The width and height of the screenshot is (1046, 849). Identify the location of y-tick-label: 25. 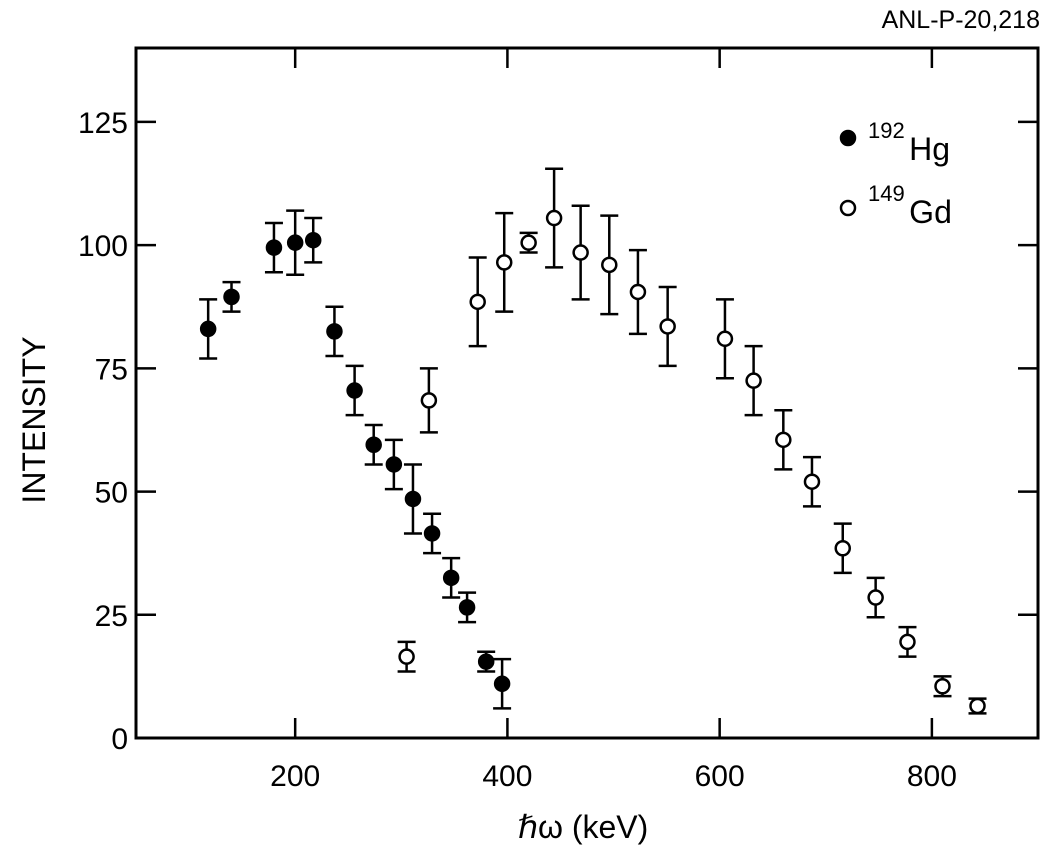
(111, 616).